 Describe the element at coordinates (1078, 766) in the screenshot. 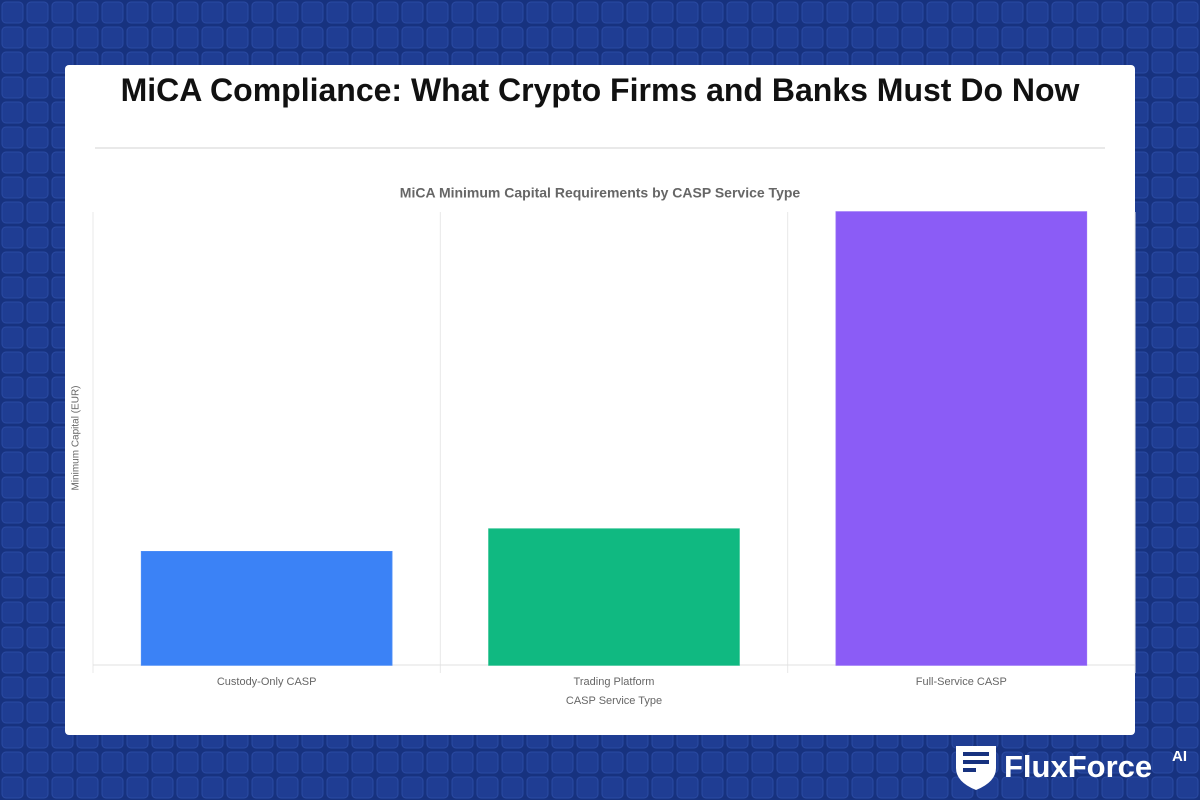

I see `brand-name: FluxForce` at that location.